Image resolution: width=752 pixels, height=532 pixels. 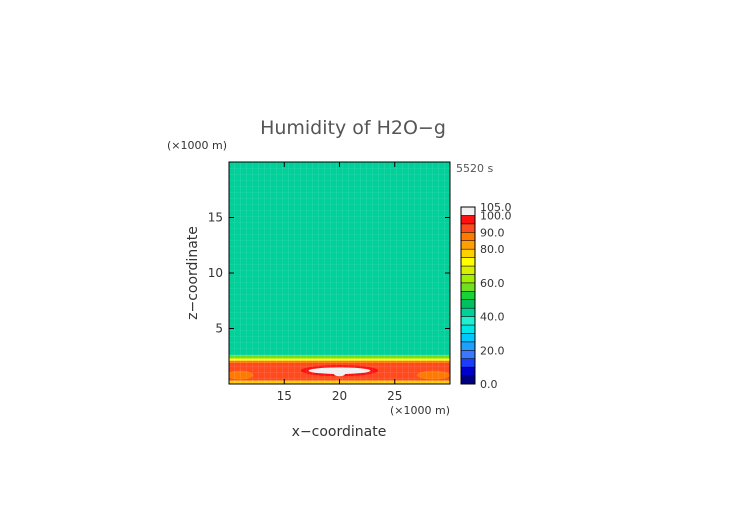 I want to click on x-axis-ticks: 15 20 25, so click(x=339, y=282).